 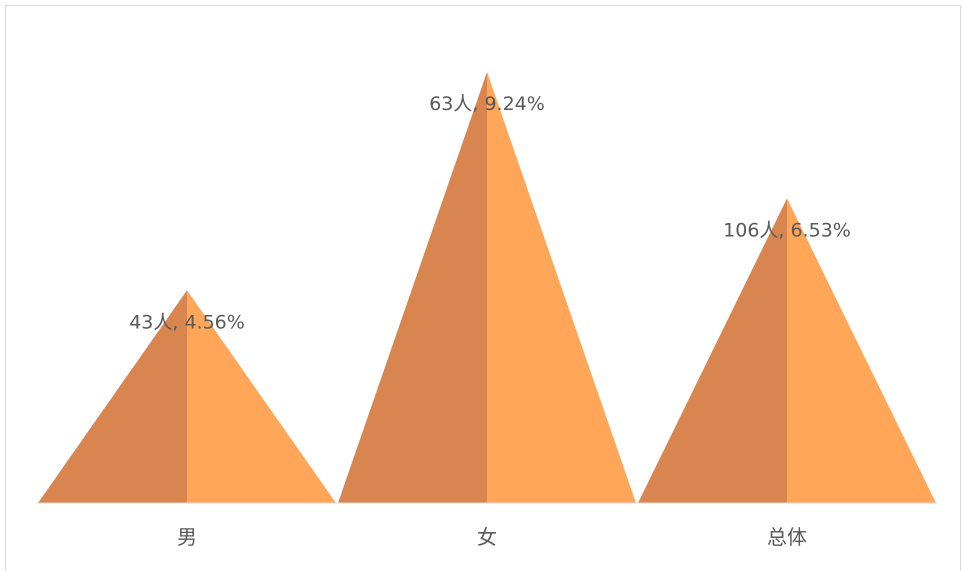 I want to click on category-tick-label: 男, so click(x=187, y=537).